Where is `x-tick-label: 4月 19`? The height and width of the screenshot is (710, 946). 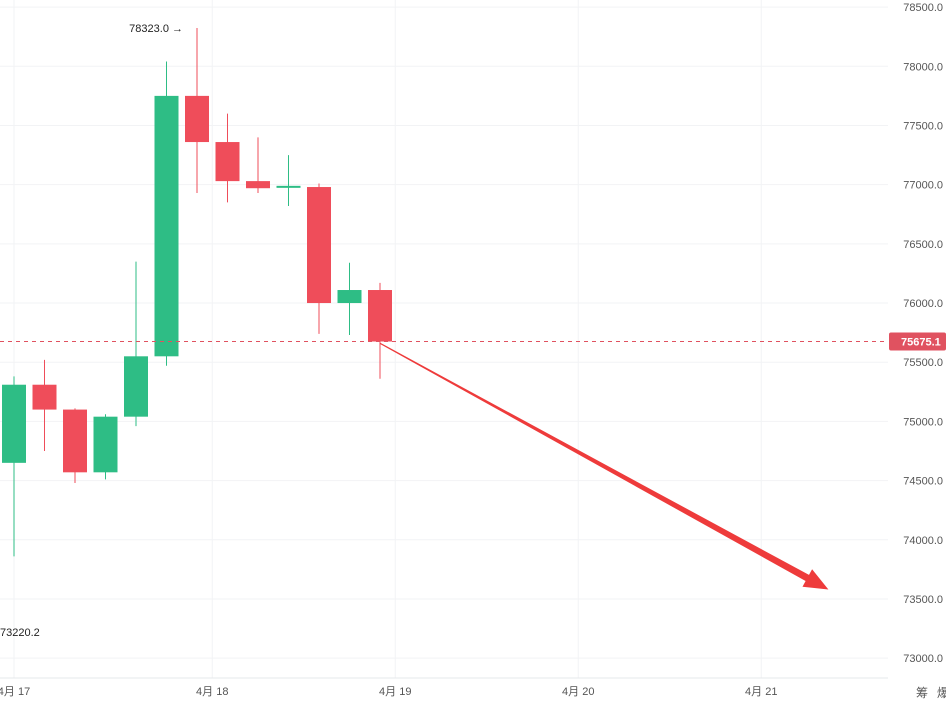 x-tick-label: 4月 19 is located at coordinates (395, 692).